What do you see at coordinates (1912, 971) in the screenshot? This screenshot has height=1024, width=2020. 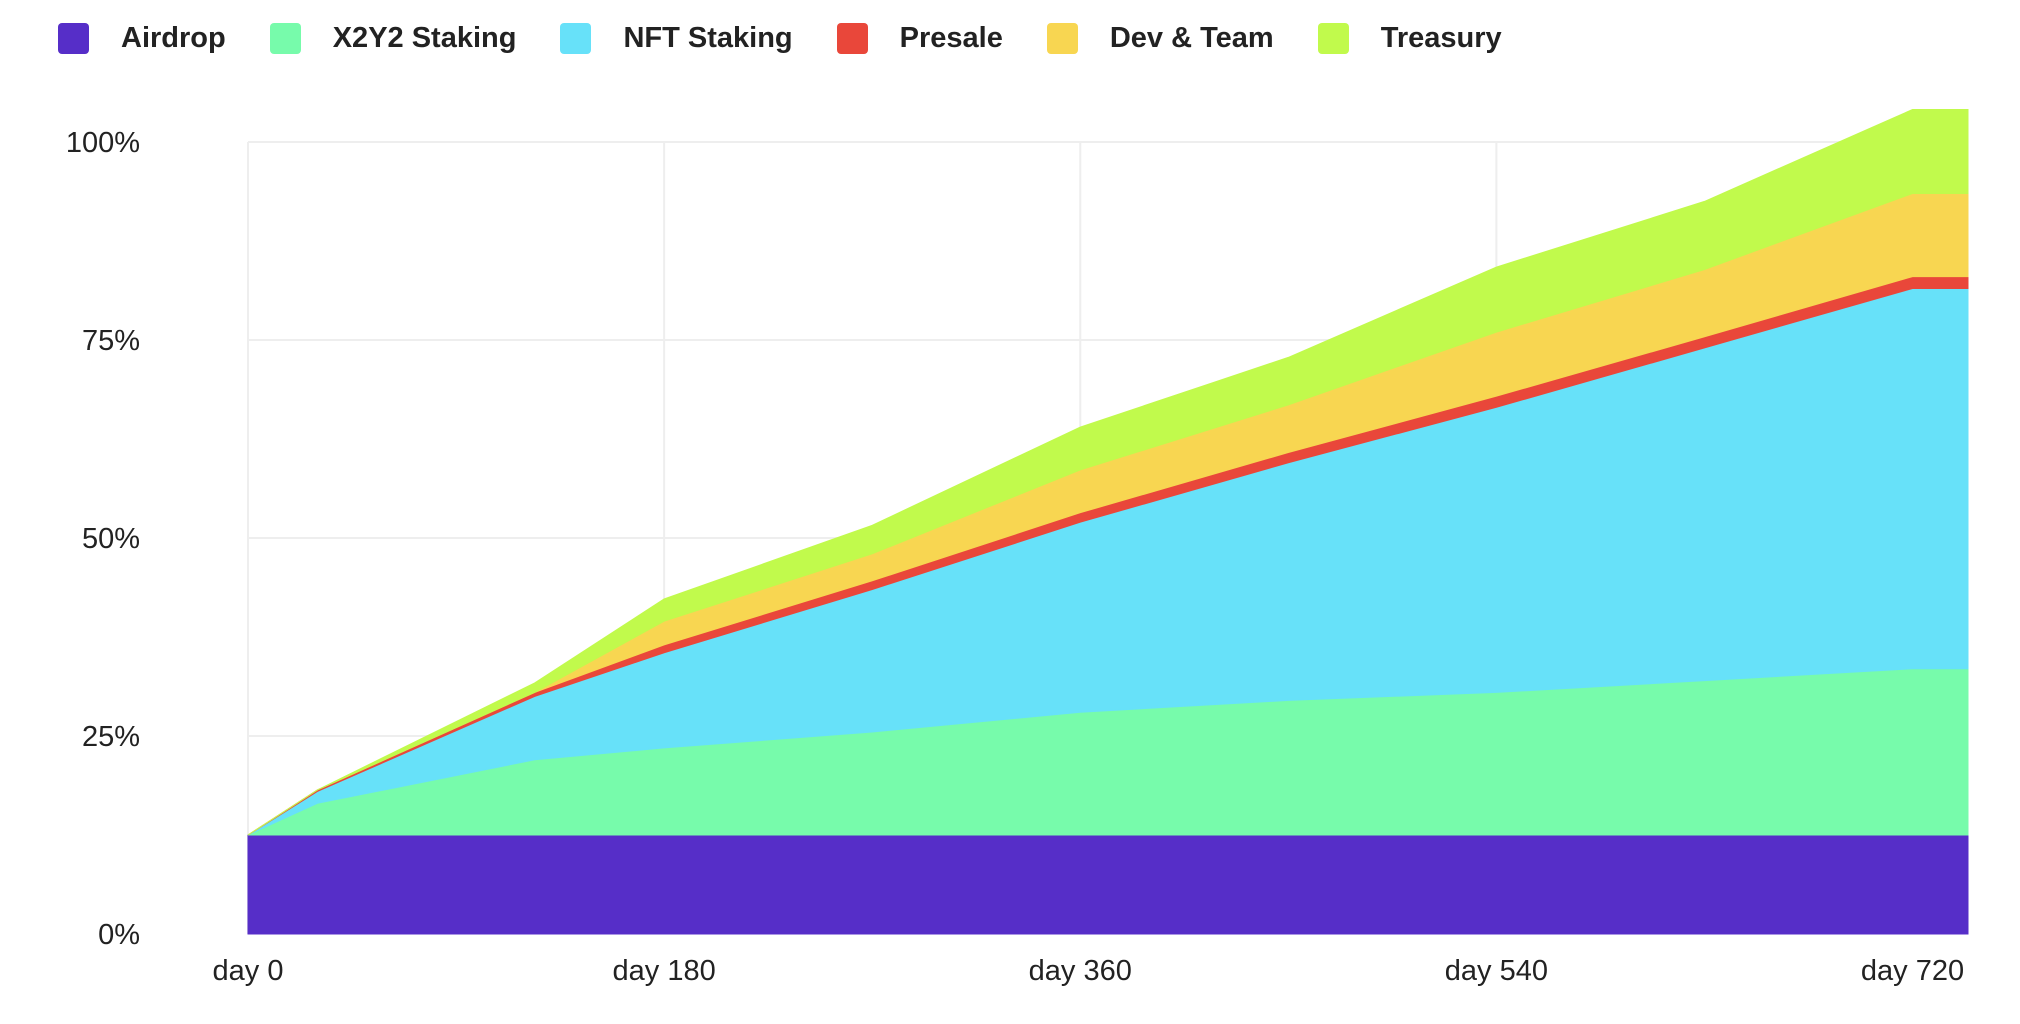 I see `x-tick-label: day 720` at bounding box center [1912, 971].